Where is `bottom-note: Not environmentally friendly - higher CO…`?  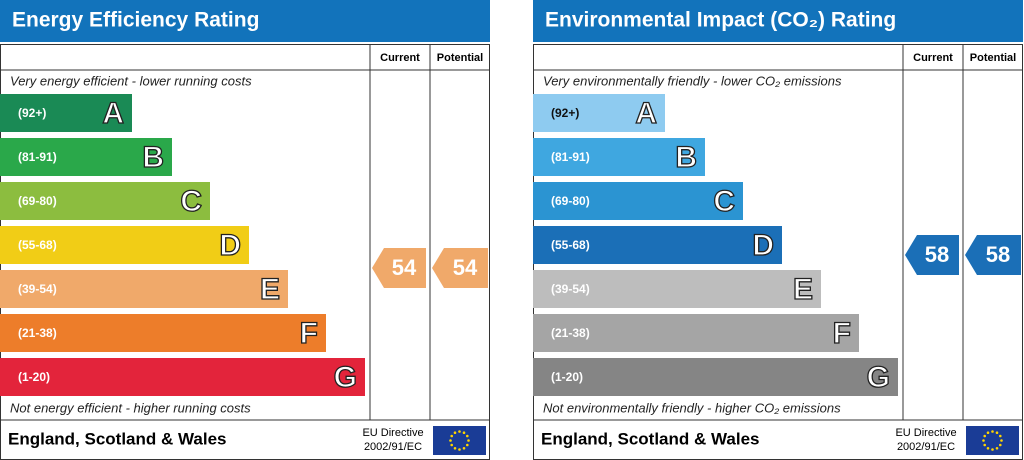 bottom-note: Not environmentally friendly - higher CO… is located at coordinates (692, 407).